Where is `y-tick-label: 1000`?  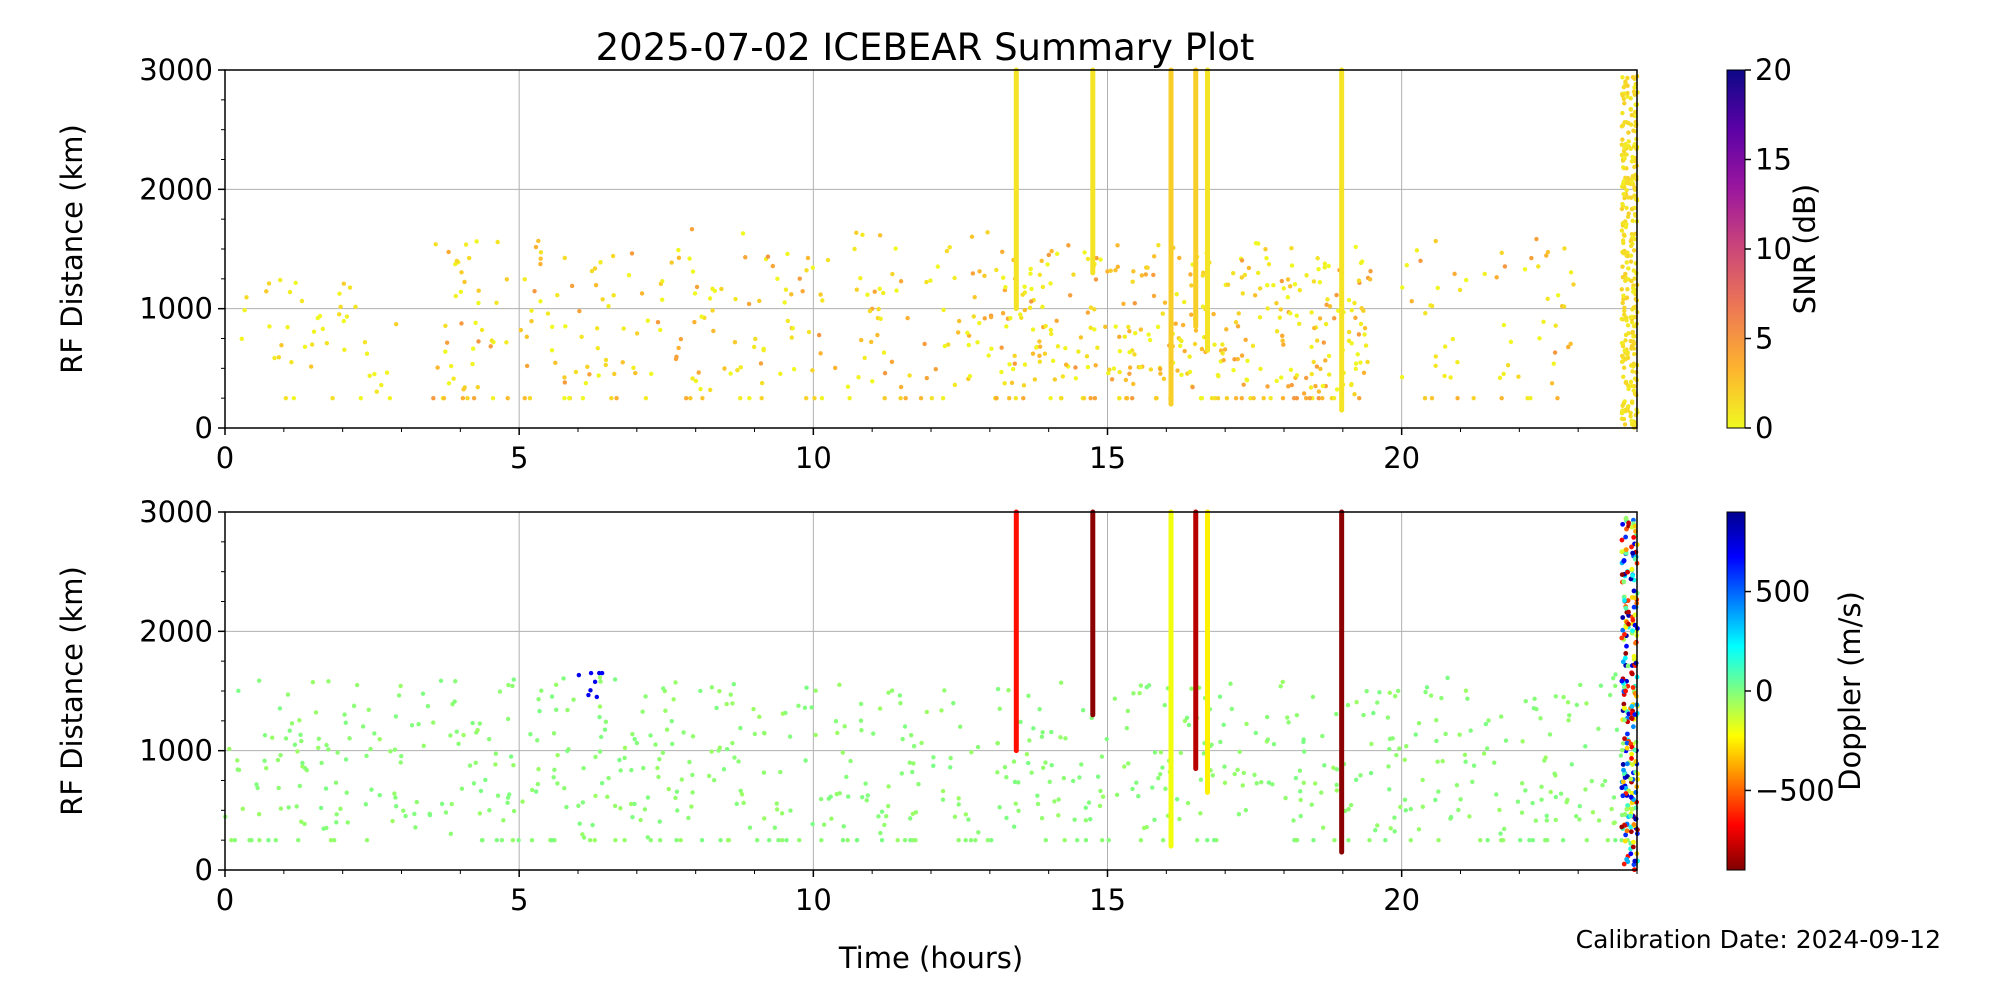
y-tick-label: 1000 is located at coordinates (176, 309).